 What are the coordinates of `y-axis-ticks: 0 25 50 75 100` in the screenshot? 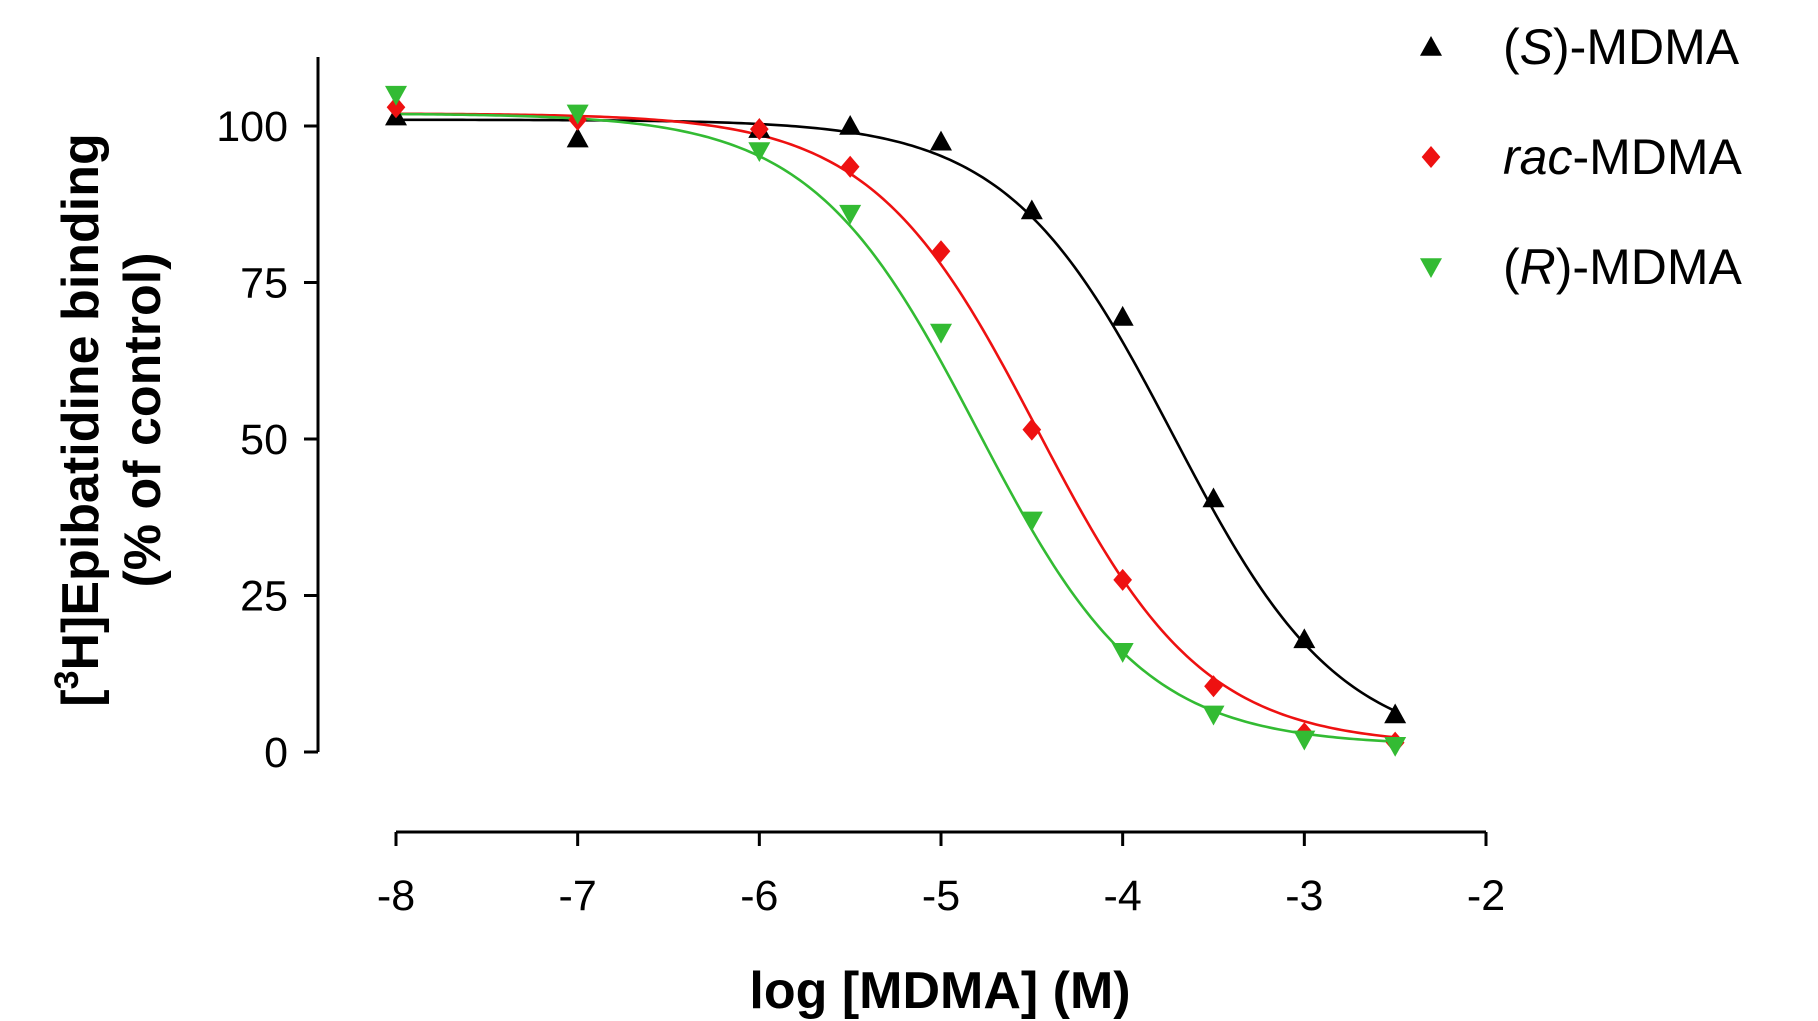 It's located at (267, 440).